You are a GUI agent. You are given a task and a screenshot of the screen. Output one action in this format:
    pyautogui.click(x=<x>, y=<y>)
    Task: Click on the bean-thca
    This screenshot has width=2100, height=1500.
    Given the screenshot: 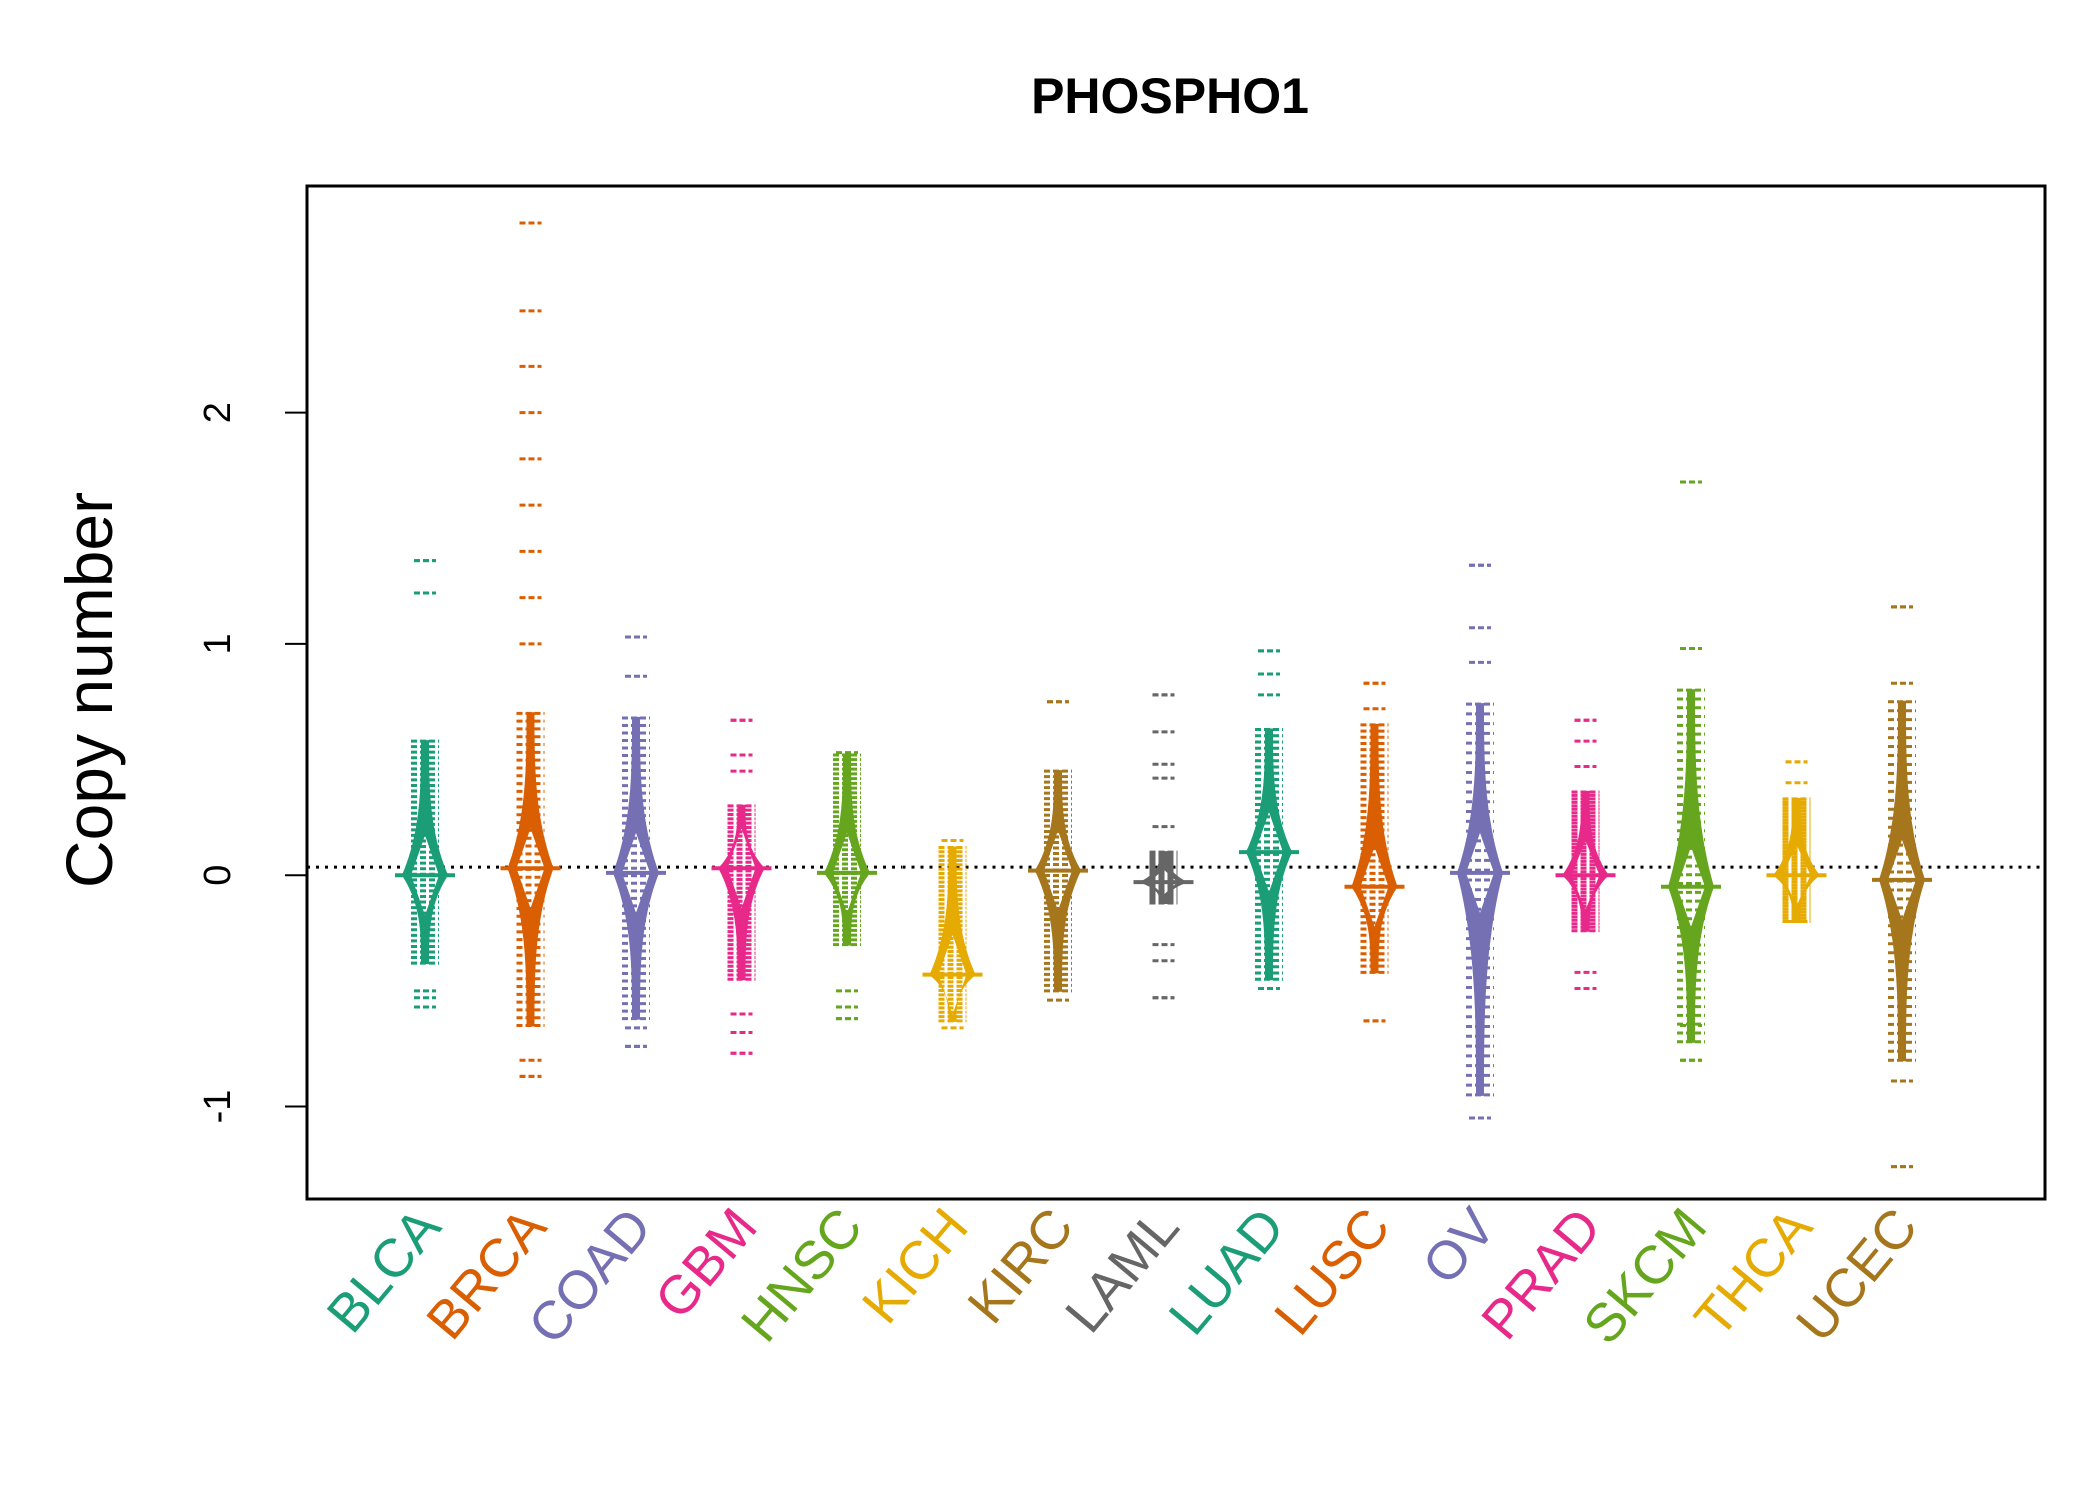 What is the action you would take?
    pyautogui.click(x=1796, y=841)
    